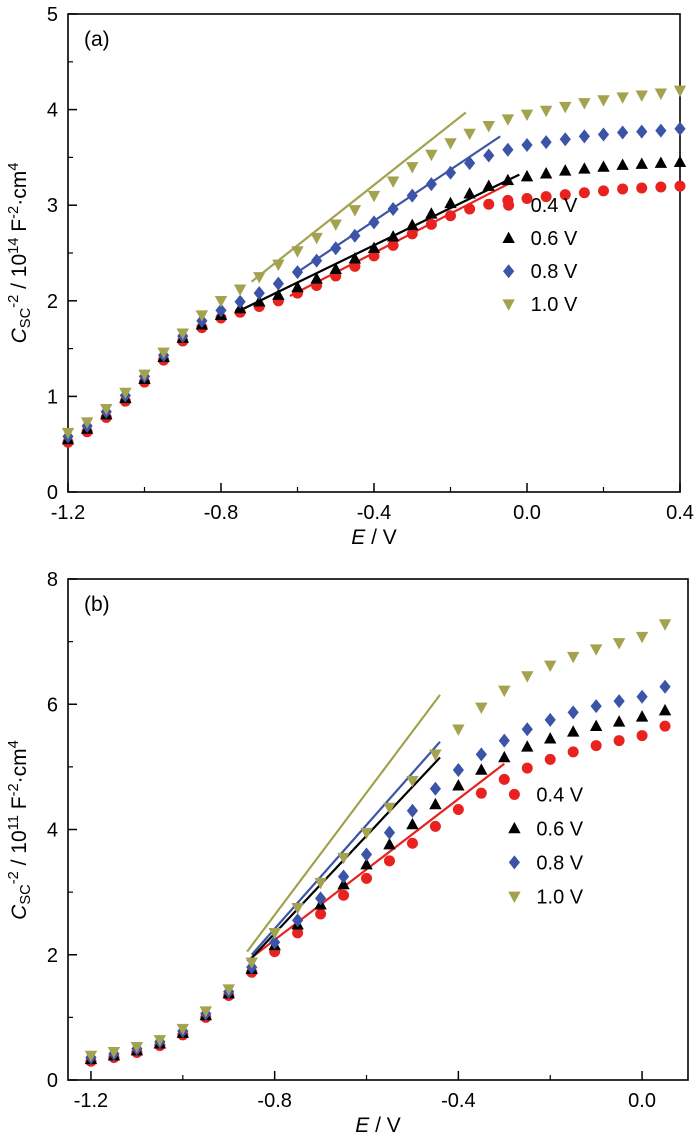 The image size is (700, 1138). Describe the element at coordinates (546, 795) in the screenshot. I see `legend-item-0.4V: 0.4 V` at that location.